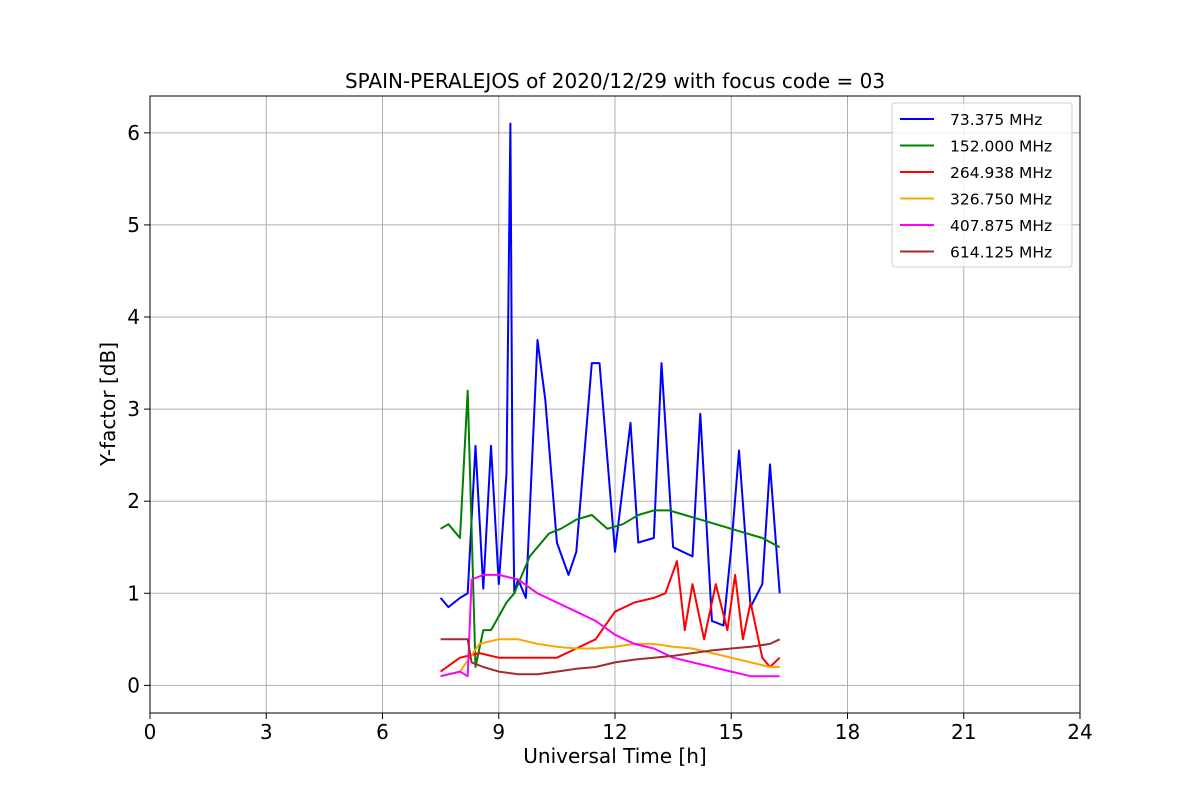  Describe the element at coordinates (133, 501) in the screenshot. I see `y-tick-label: 2` at that location.